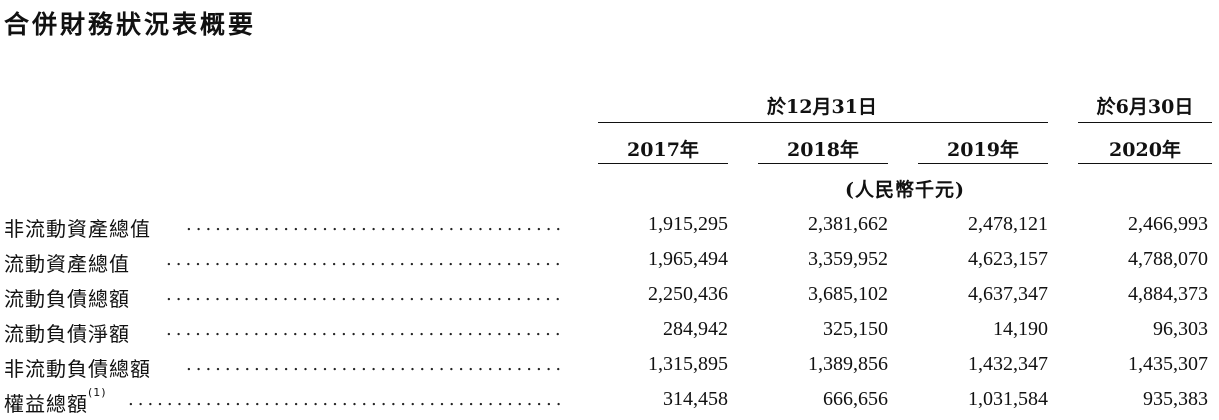 This screenshot has height=420, width=1219. Describe the element at coordinates (905, 190) in the screenshot. I see `unit-label: (人民幣千元)` at that location.